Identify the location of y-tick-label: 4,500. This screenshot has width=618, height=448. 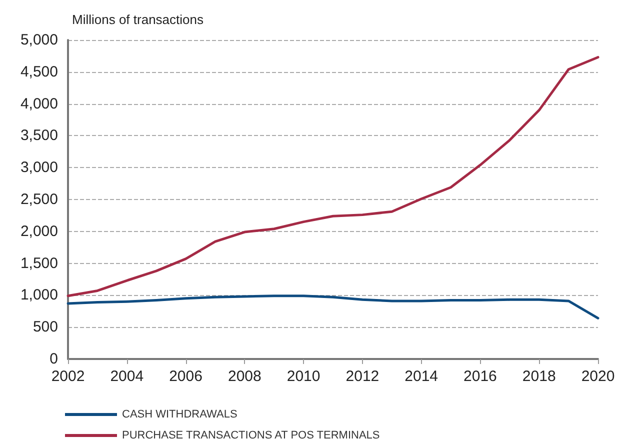
(39, 71).